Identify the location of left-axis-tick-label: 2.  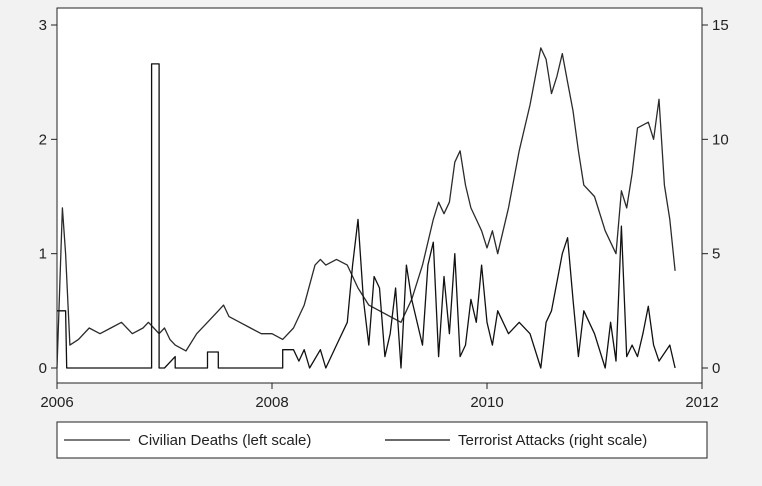
(43, 139).